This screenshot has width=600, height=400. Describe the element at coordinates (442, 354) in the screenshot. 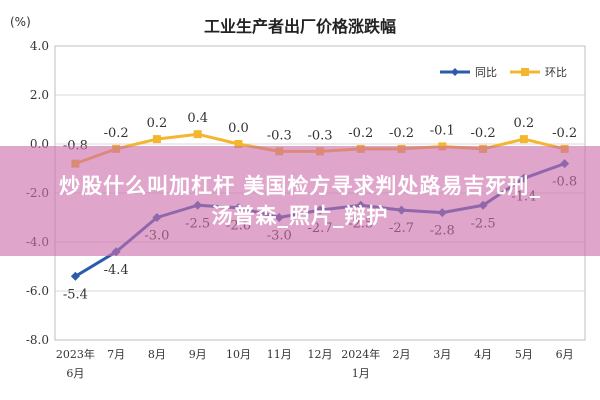

I see `x-tick-label: 3月` at that location.